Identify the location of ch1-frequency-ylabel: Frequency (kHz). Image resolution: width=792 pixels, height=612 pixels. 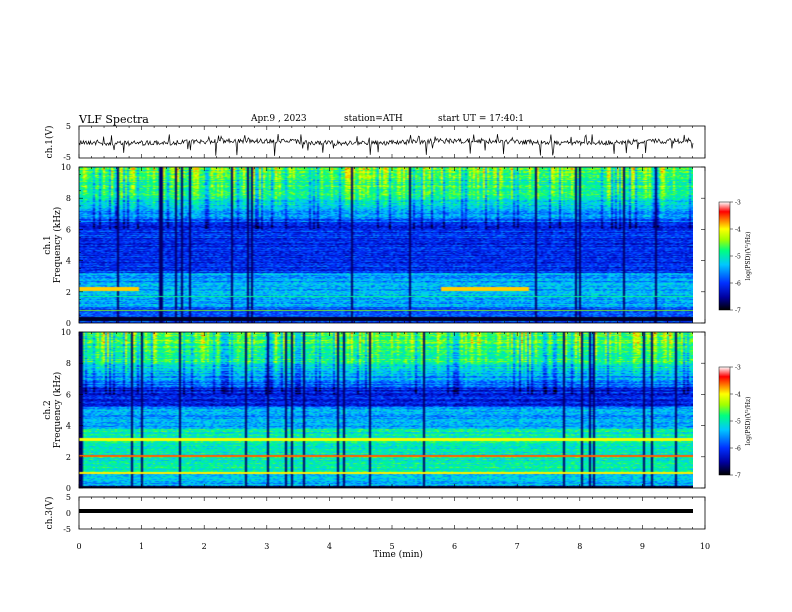
(57, 245).